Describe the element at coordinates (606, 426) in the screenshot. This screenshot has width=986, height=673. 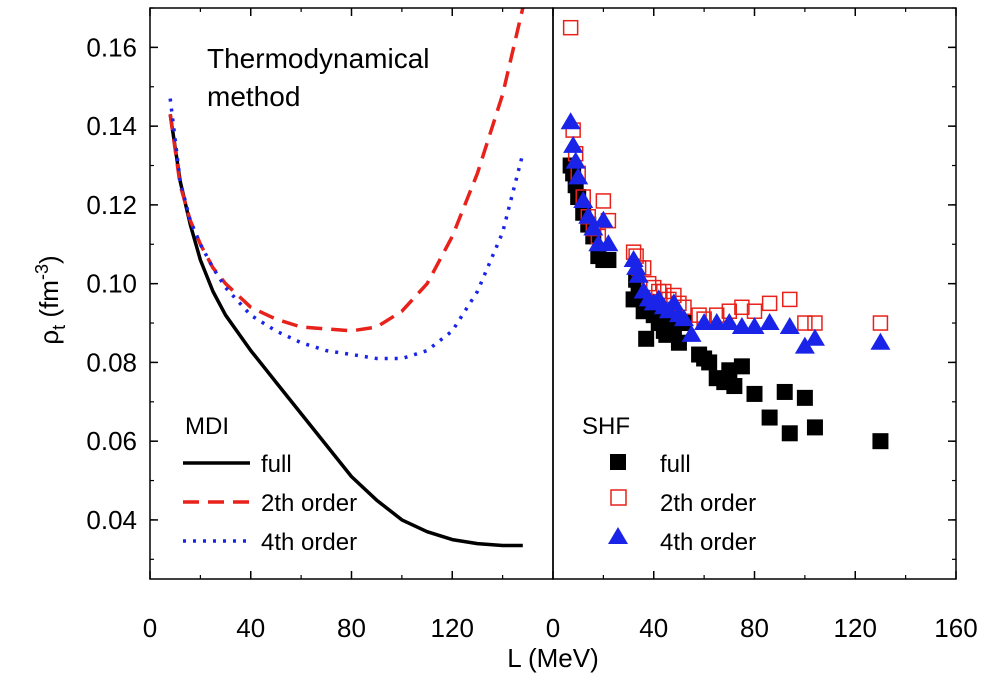
I see `legend-title-shf: SHF` at that location.